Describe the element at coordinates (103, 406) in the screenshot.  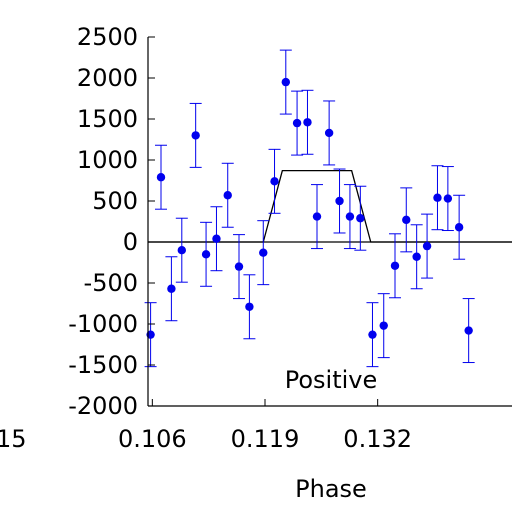
I see `y-tick-label: -2000` at that location.